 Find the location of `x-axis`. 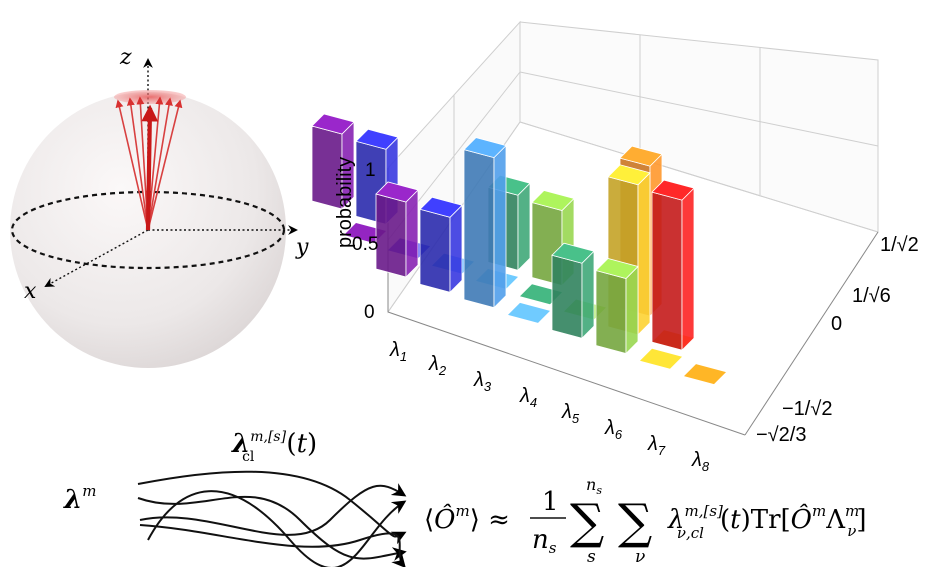

x-axis is located at coordinates (96, 258).